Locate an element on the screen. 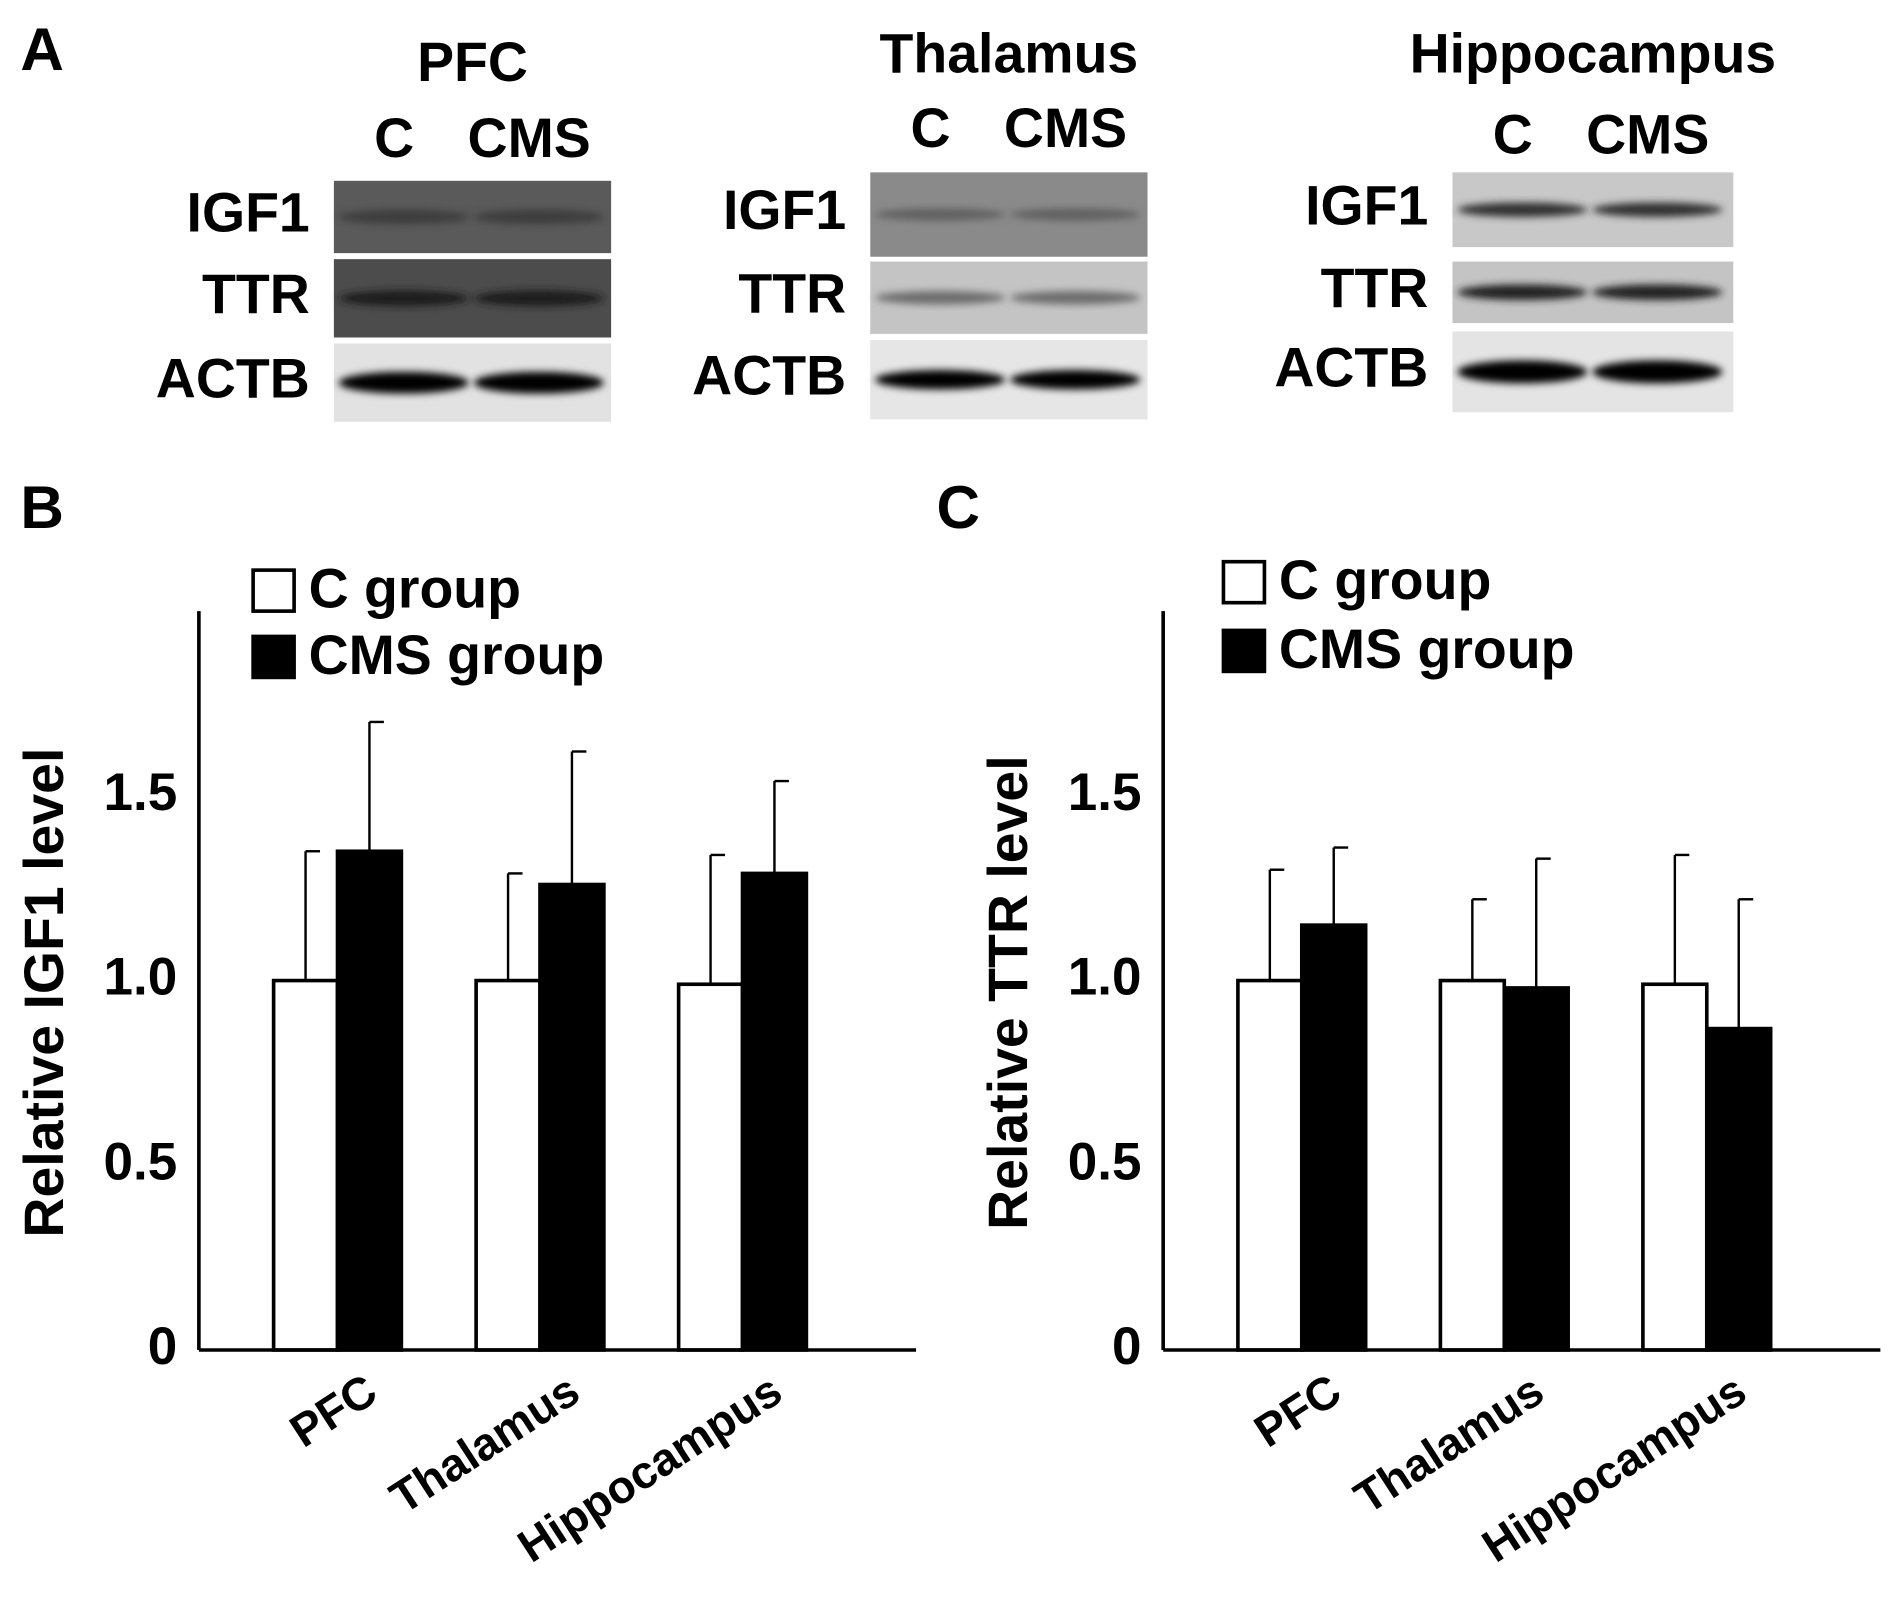  y-axis-title: Relative IGF1 level is located at coordinates (44, 993).